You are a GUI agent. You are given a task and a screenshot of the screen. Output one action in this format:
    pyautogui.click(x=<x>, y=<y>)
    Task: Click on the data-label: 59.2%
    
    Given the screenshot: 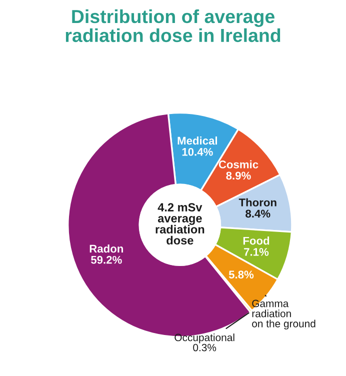 What is the action you would take?
    pyautogui.click(x=106, y=260)
    